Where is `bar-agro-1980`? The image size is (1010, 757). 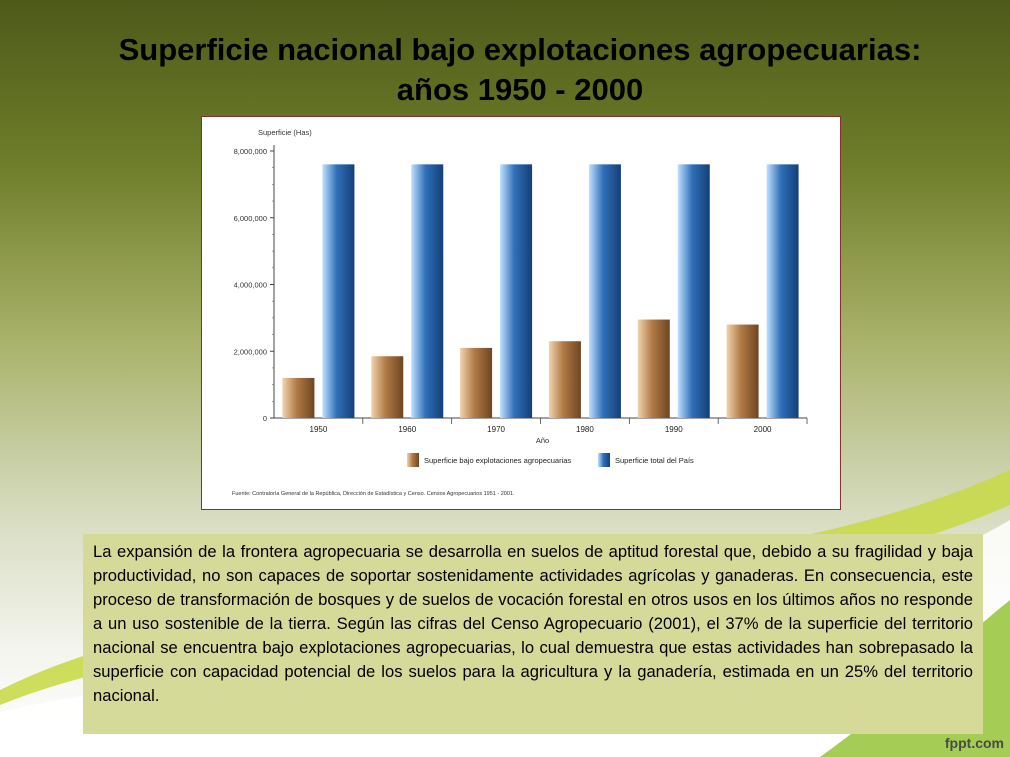
bar-agro-1980 is located at coordinates (564, 379).